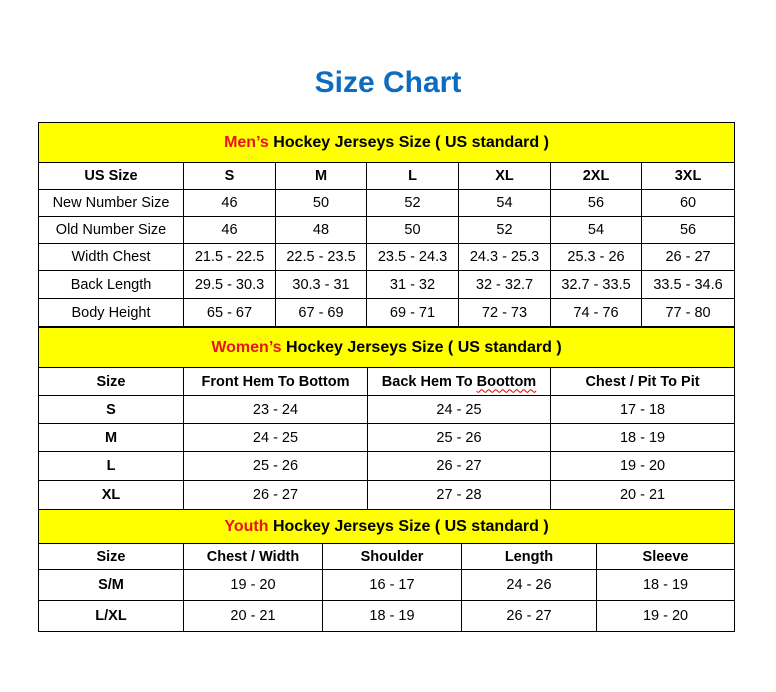 The width and height of the screenshot is (776, 692). I want to click on table-cell: 67 - 69, so click(321, 312).